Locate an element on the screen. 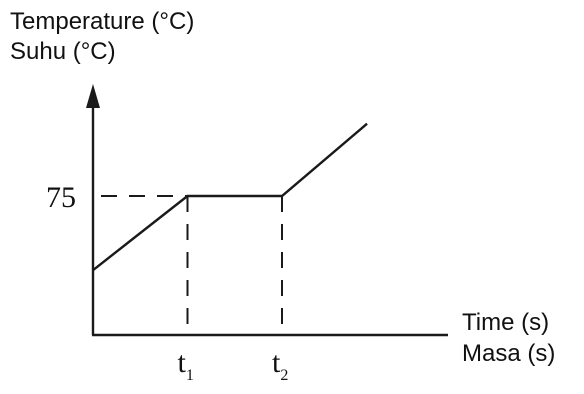  y-tick-labels: 75 is located at coordinates (61, 197).